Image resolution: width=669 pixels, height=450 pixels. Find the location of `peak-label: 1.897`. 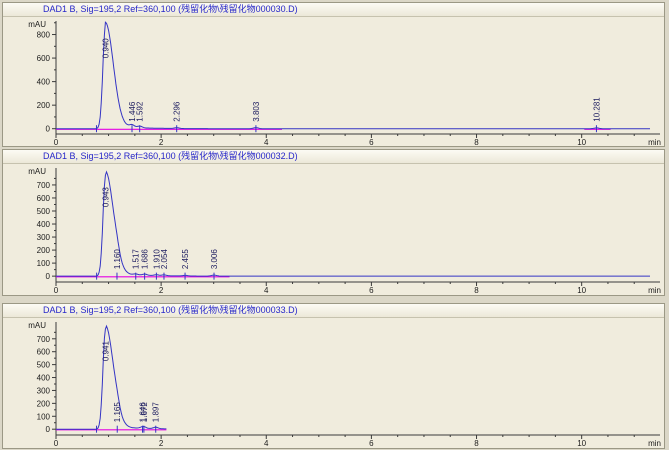

peak-label: 1.897 is located at coordinates (156, 412).